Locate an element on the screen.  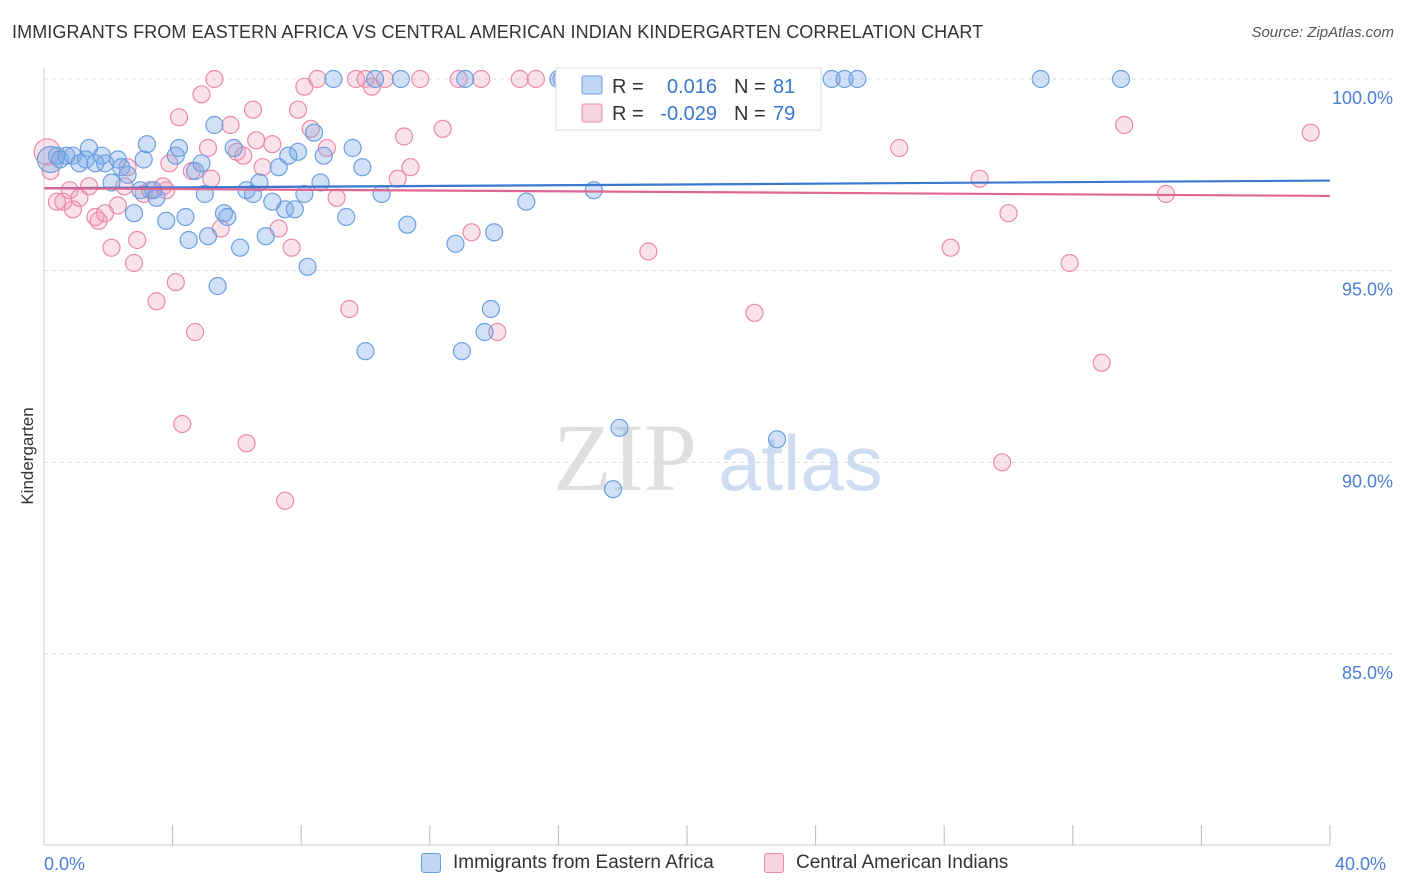
stats-legend-swatch-pink is located at coordinates (592, 113).